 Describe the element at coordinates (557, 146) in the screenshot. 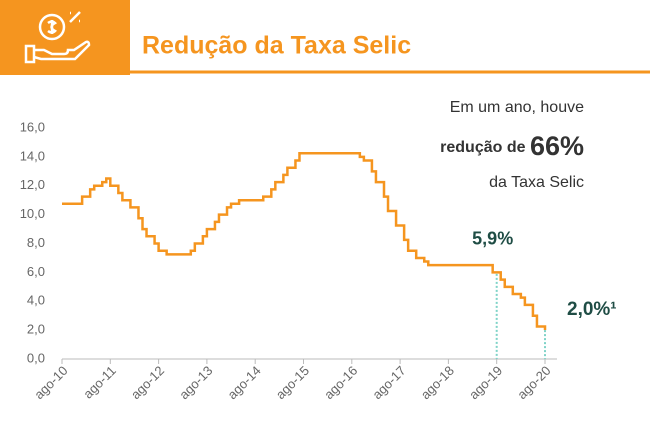

I see `annotation-highlight: 66%` at that location.